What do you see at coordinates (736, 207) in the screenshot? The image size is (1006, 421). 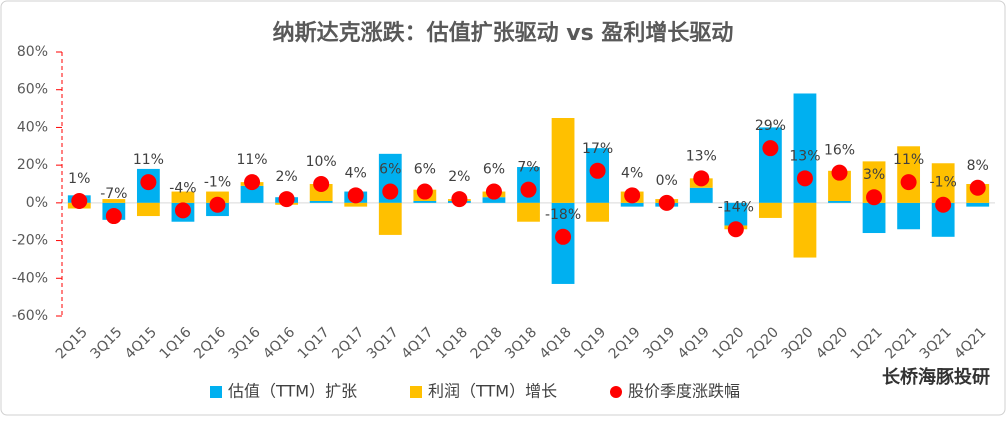 I see `data-label: -14%` at bounding box center [736, 207].